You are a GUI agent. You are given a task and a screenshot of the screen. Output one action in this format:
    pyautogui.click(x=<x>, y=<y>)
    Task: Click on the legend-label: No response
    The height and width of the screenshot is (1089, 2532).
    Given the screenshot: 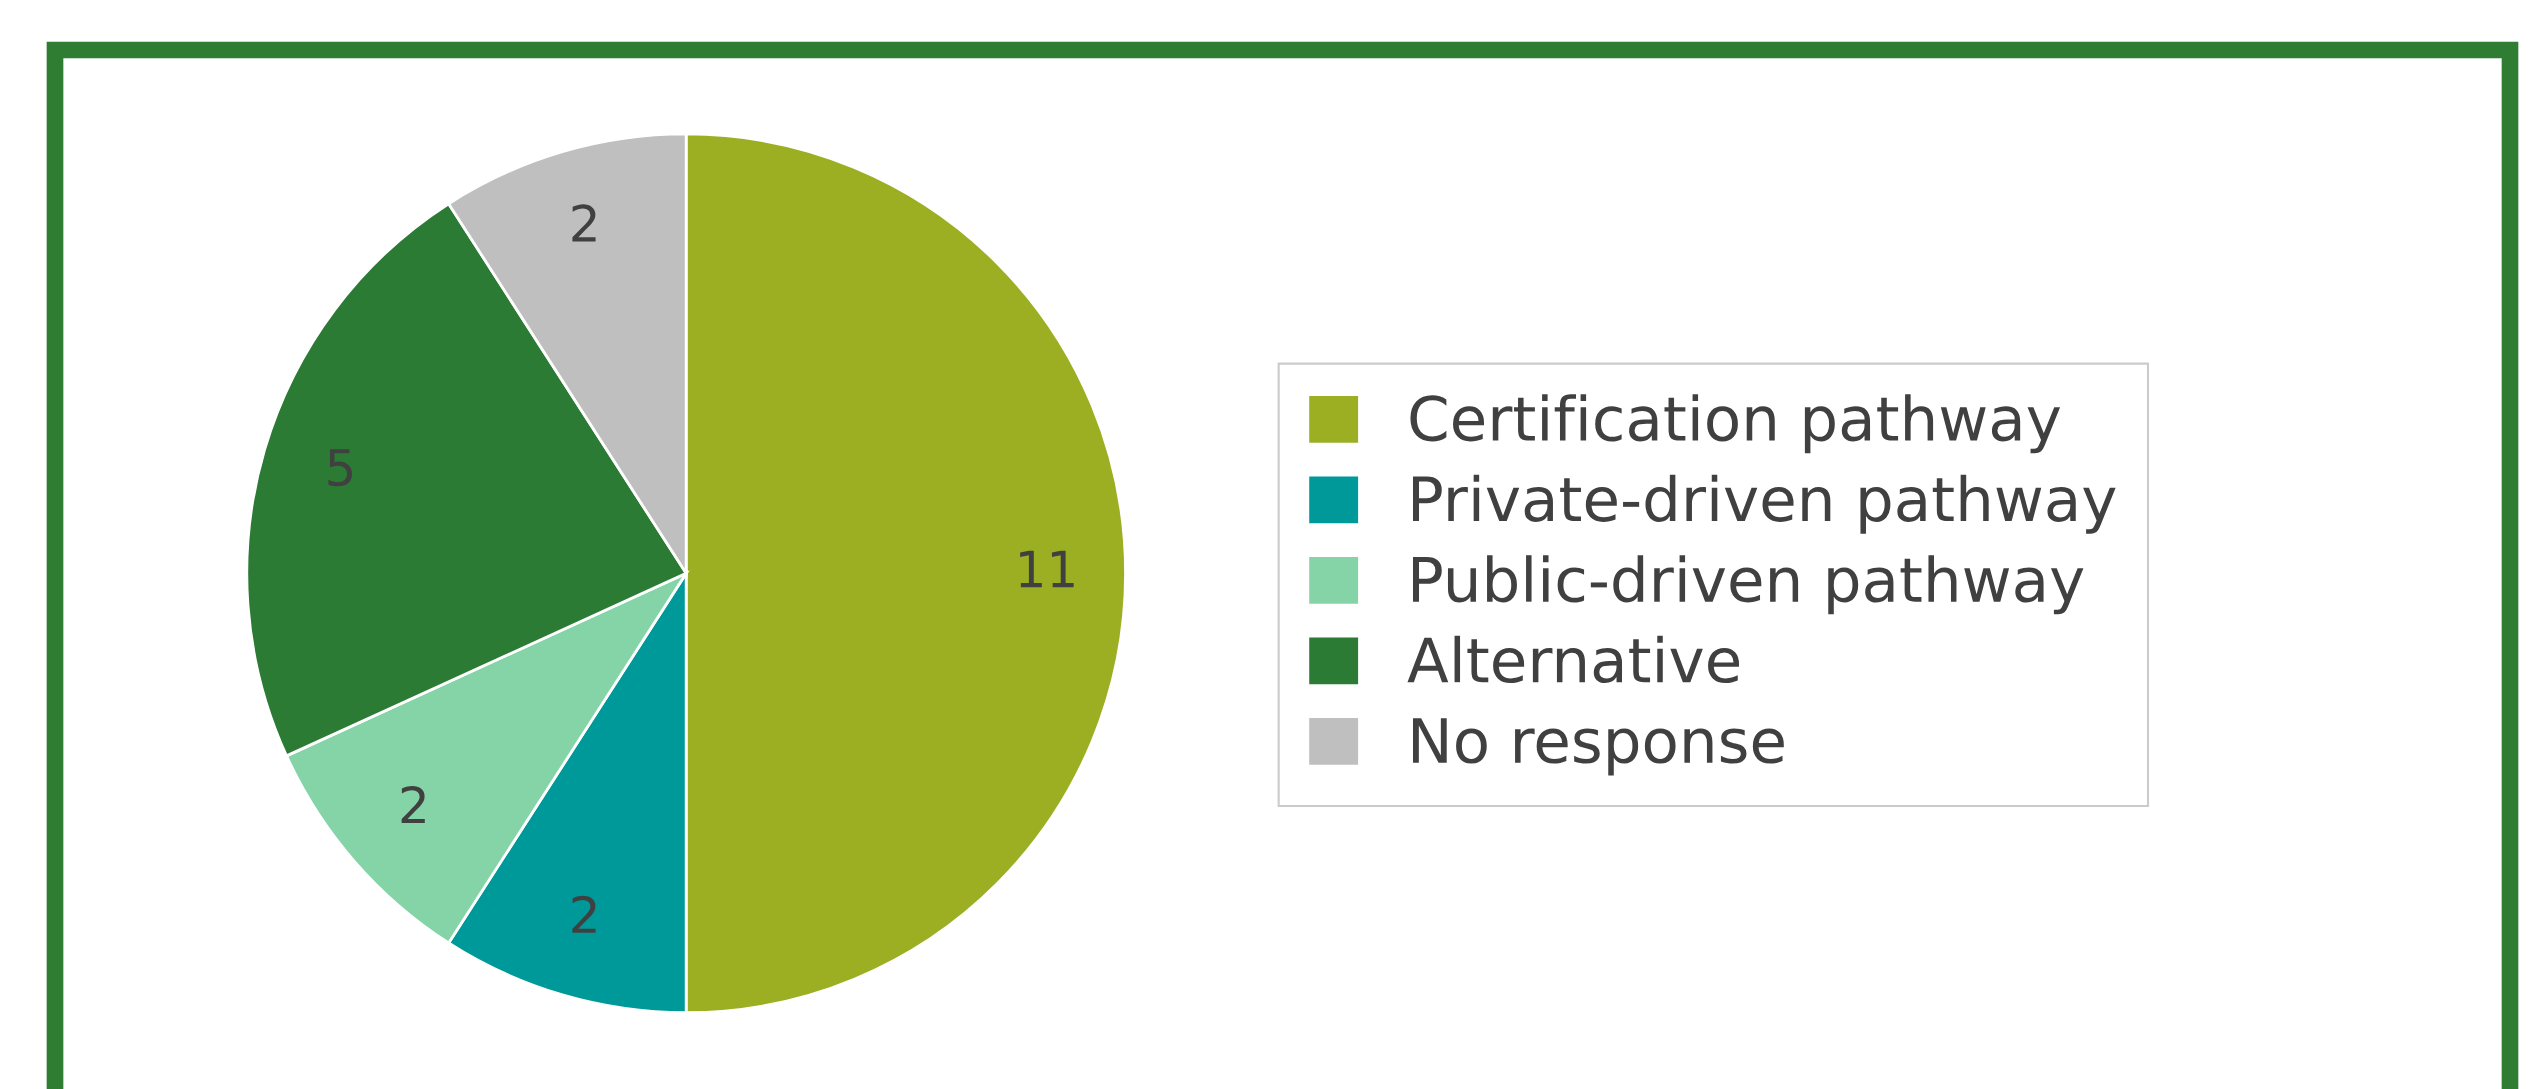 What is the action you would take?
    pyautogui.click(x=1598, y=747)
    